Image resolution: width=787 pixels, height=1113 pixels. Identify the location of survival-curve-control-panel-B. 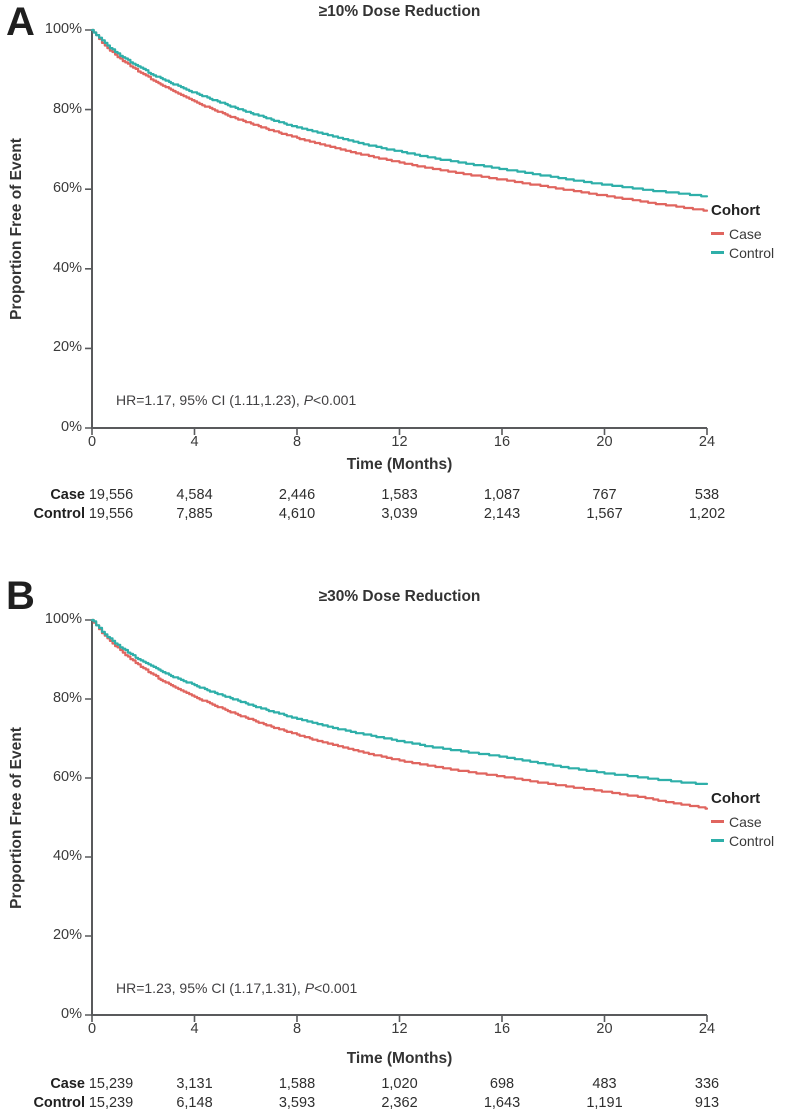
(399, 701).